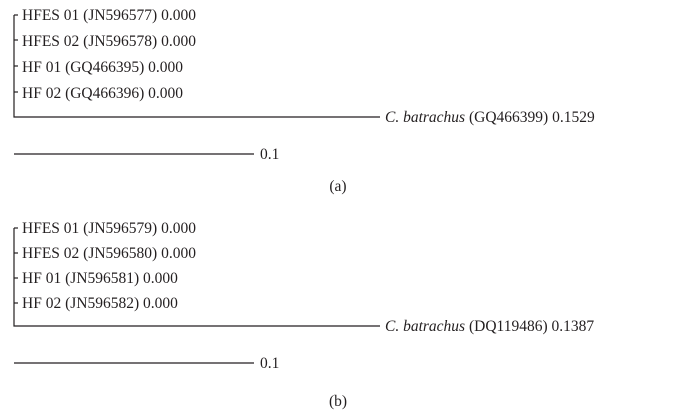  What do you see at coordinates (109, 228) in the screenshot?
I see `tree-b-leaf-1: HFES 01 (JN596579) 0.000` at bounding box center [109, 228].